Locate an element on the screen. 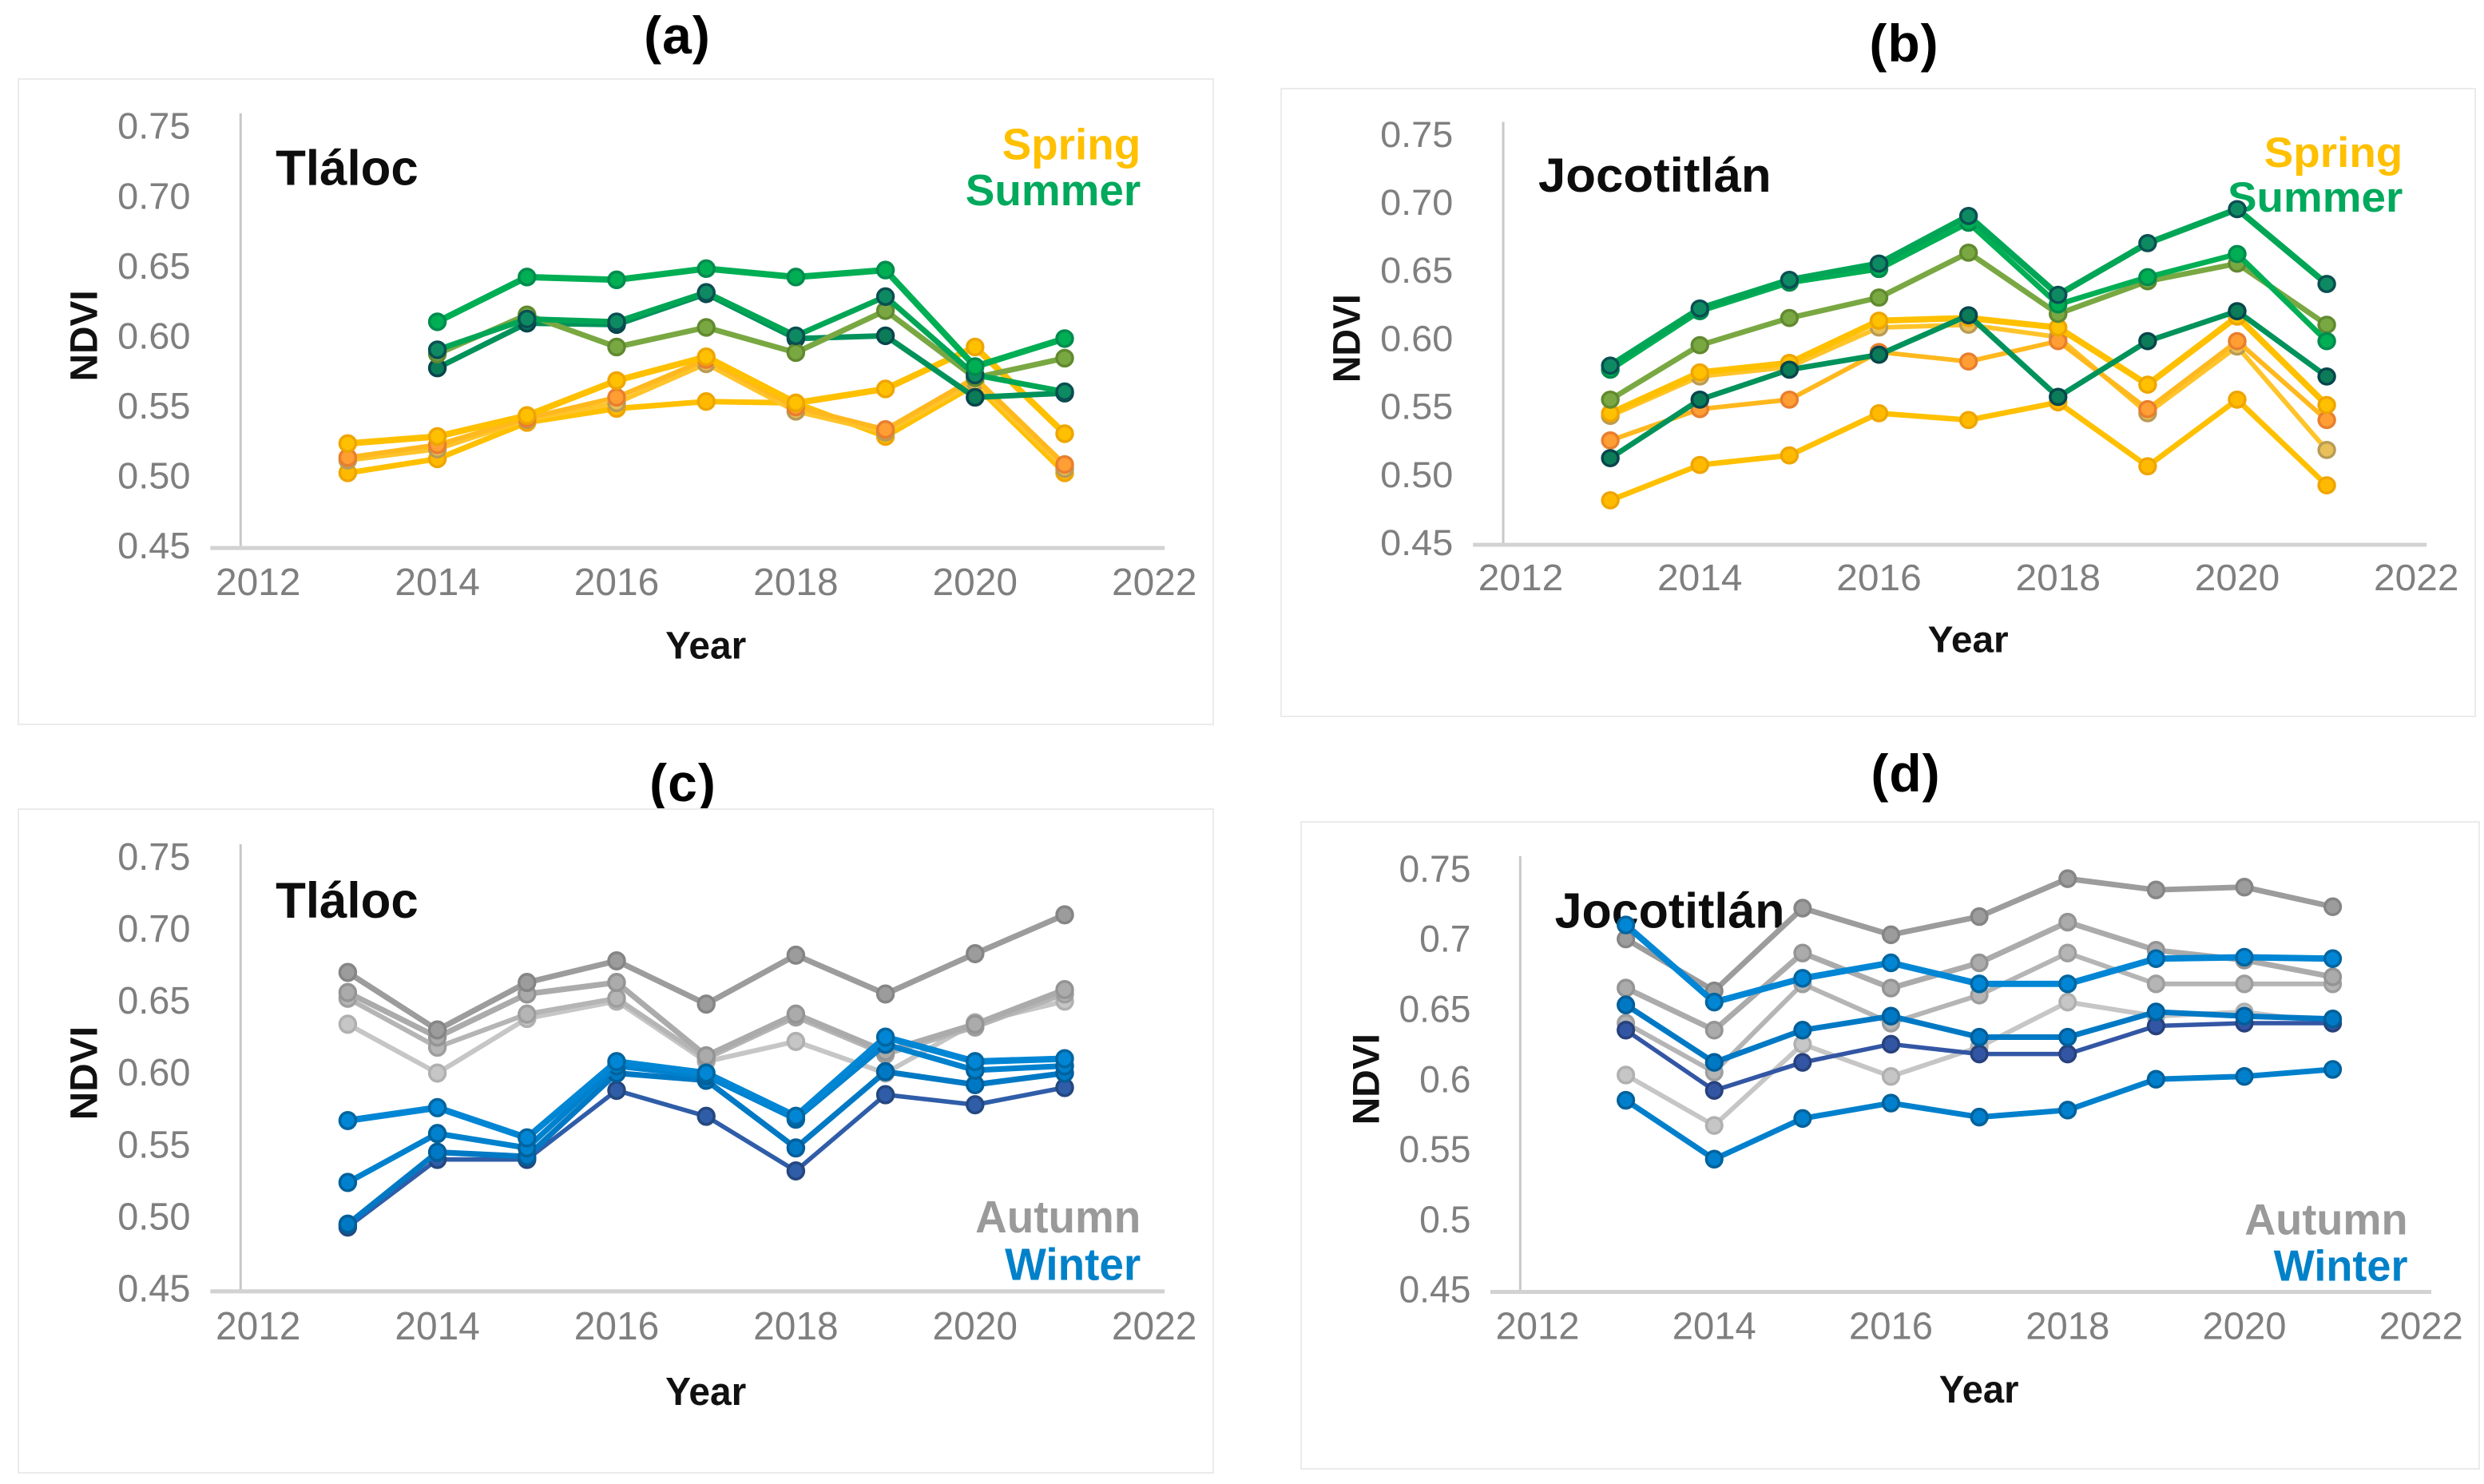 The width and height of the screenshot is (2484, 1484). y-tick-label: 0.70 is located at coordinates (1417, 202).